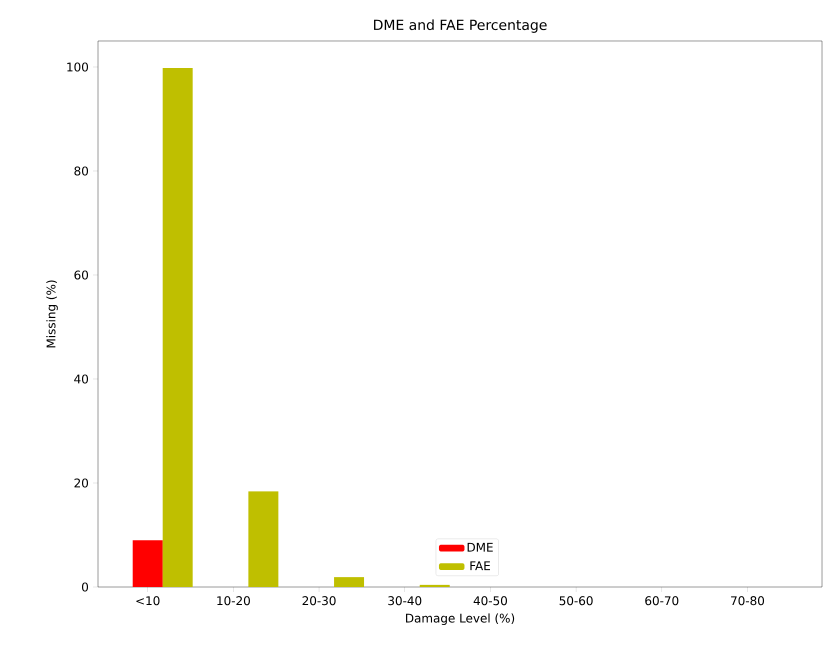 Image resolution: width=825 pixels, height=656 pixels. What do you see at coordinates (460, 619) in the screenshot?
I see `x-axis-title: Damage Level (%)` at bounding box center [460, 619].